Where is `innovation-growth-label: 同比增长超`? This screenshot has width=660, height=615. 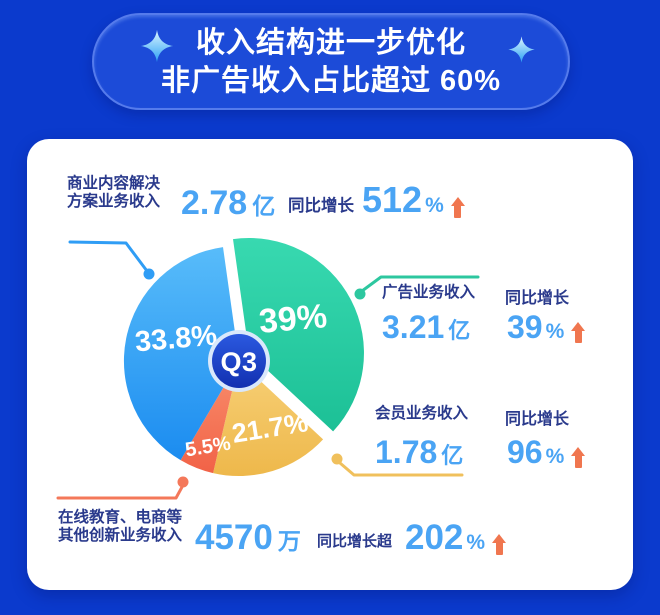
innovation-growth-label: 同比增长超 is located at coordinates (355, 541).